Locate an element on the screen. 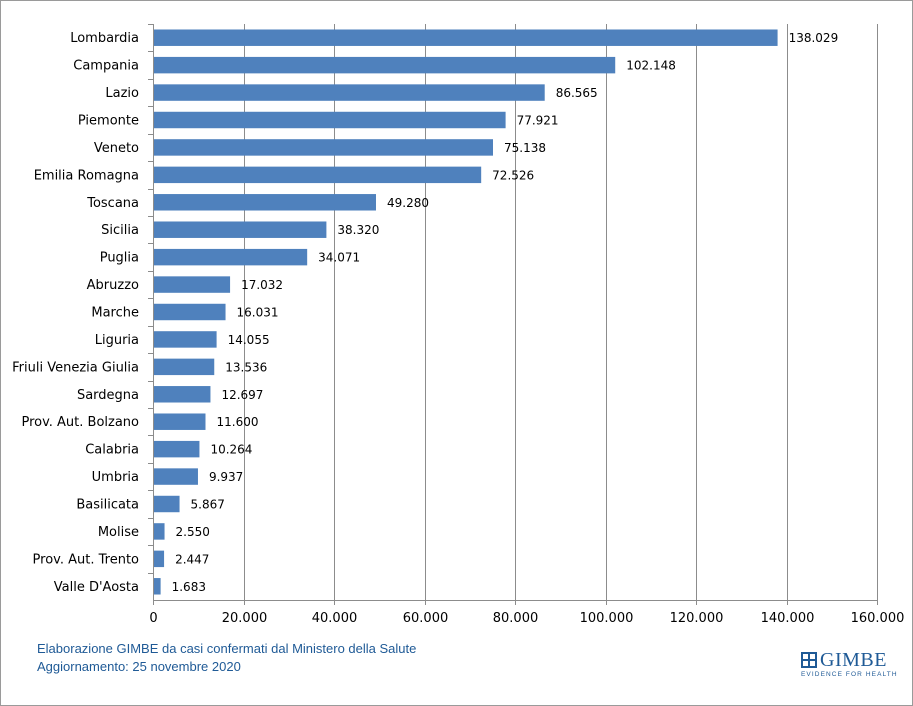  category-label: Veneto is located at coordinates (116, 148).